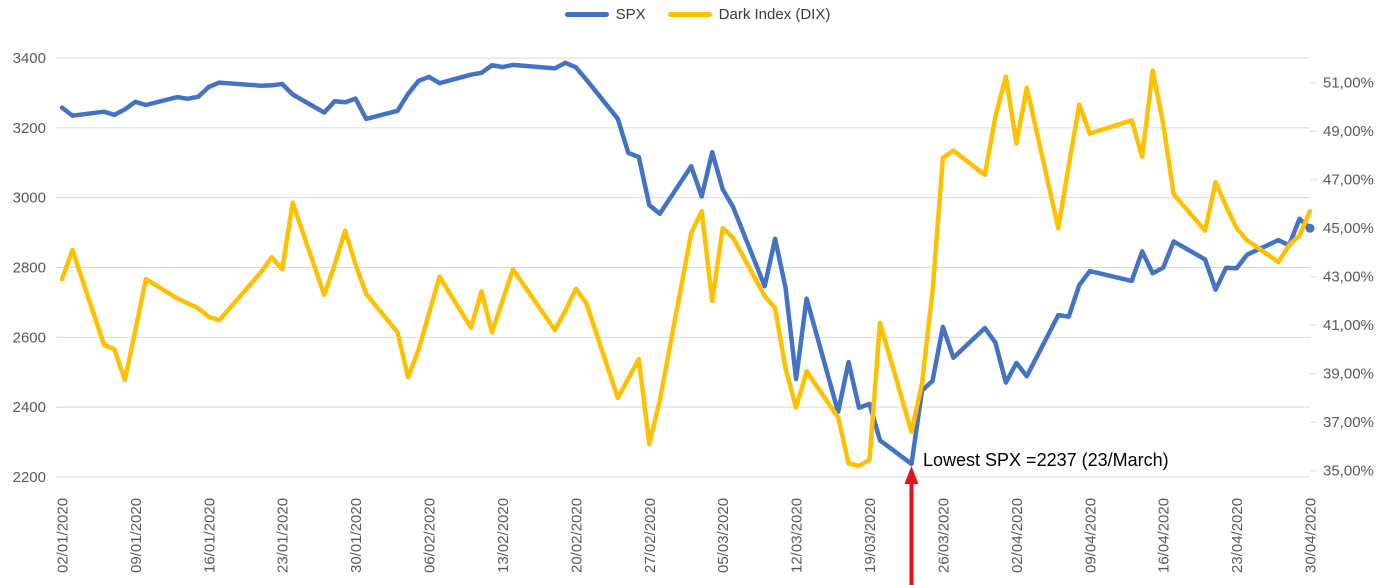  I want to click on right-axis-label: 43,00%, so click(1348, 277).